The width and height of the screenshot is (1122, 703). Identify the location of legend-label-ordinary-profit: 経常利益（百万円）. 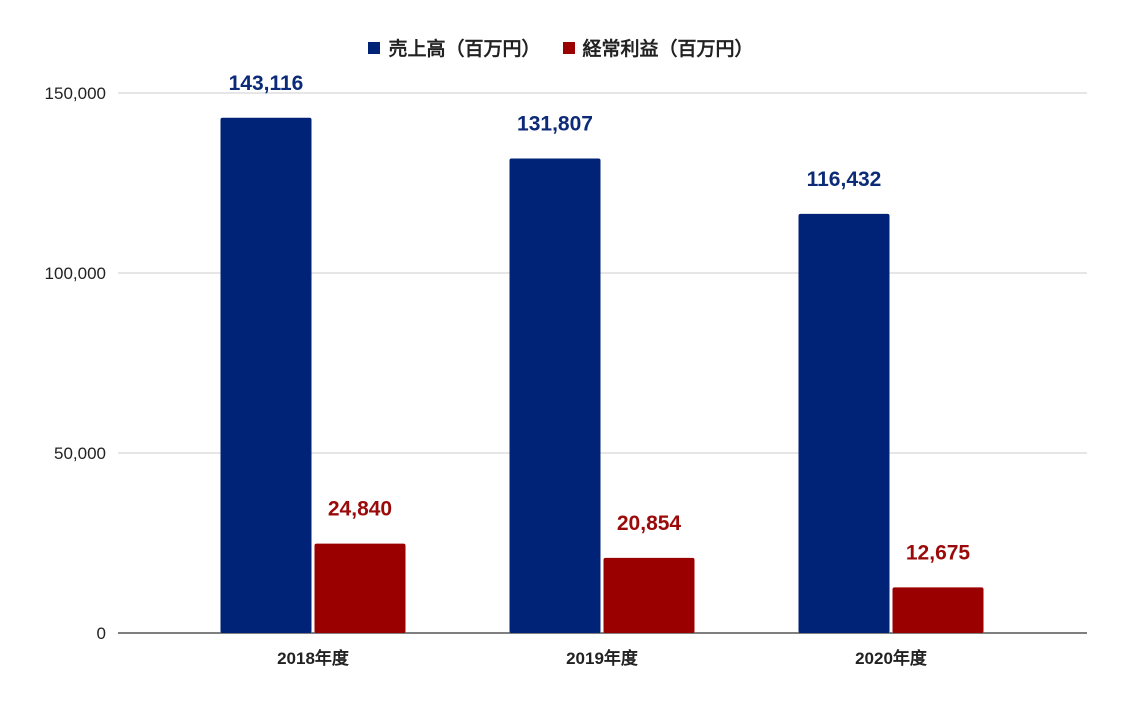
(668, 49).